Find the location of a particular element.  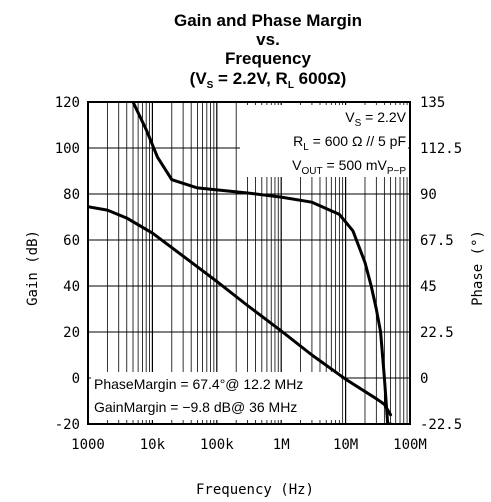

x-tick-label: 1000 is located at coordinates (88, 445).